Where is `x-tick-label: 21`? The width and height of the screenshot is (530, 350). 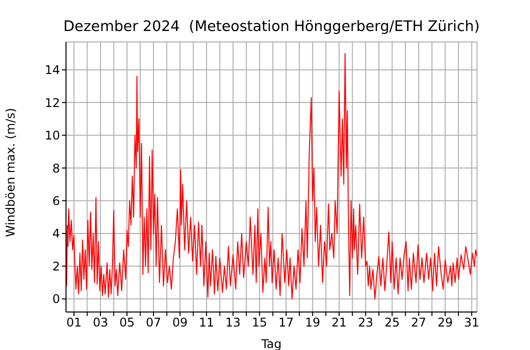
x-tick-label: 21 is located at coordinates (339, 323).